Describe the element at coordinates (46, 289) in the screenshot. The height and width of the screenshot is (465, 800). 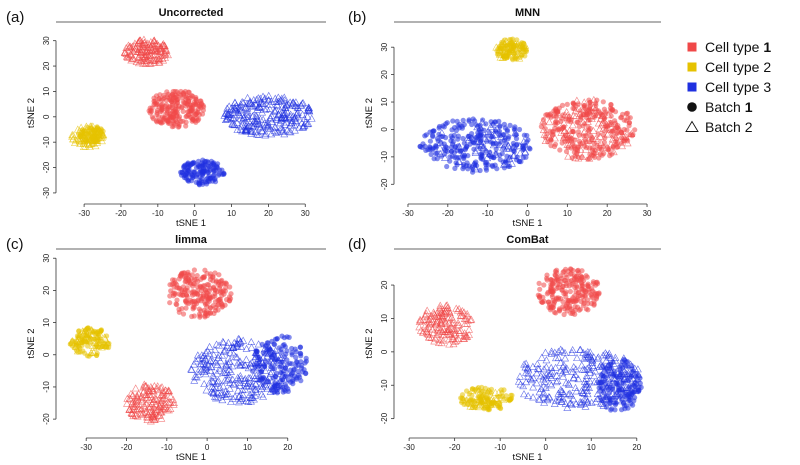
I see `y-tick-label: 20` at that location.